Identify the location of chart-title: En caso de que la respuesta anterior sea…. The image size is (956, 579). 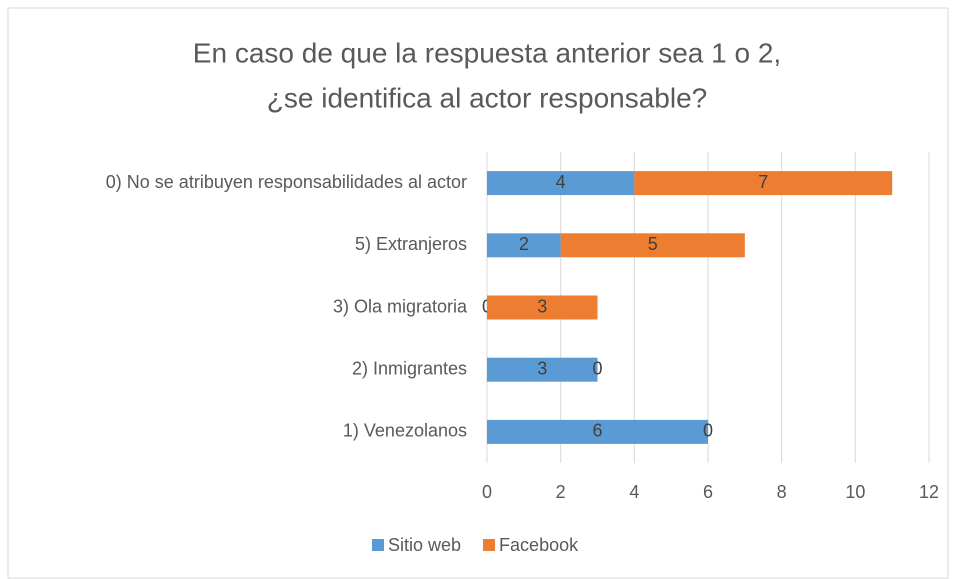
(487, 52).